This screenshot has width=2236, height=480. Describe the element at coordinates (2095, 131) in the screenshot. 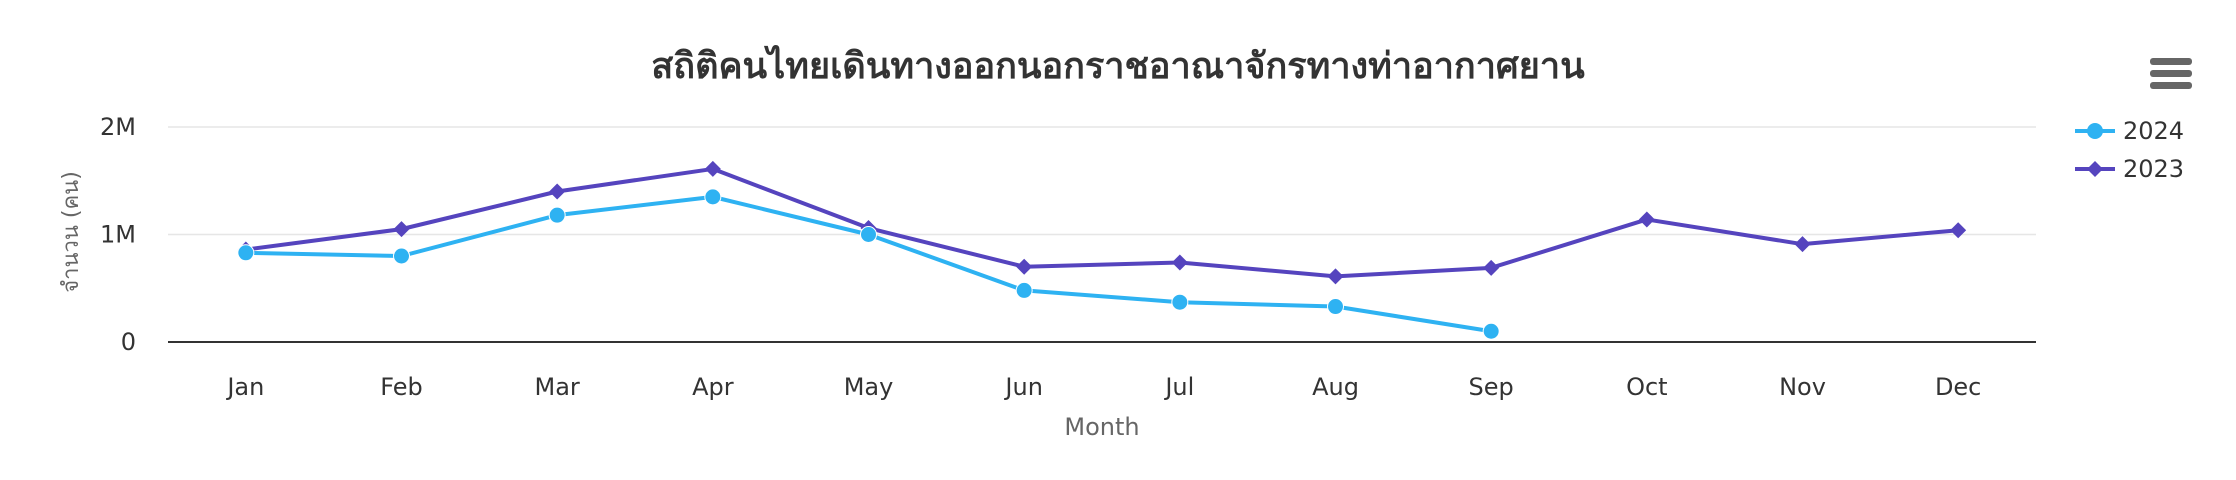

I see `legend-2024-symbol-icon` at that location.